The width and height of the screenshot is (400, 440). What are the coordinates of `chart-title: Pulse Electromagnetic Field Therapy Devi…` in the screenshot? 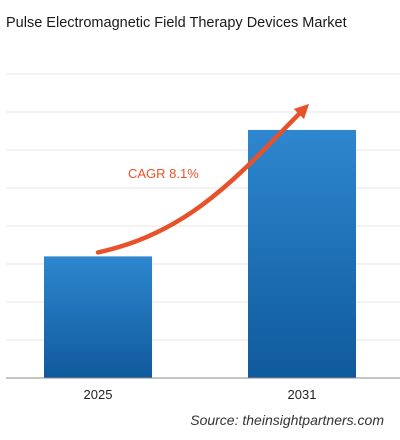 It's located at (176, 23).